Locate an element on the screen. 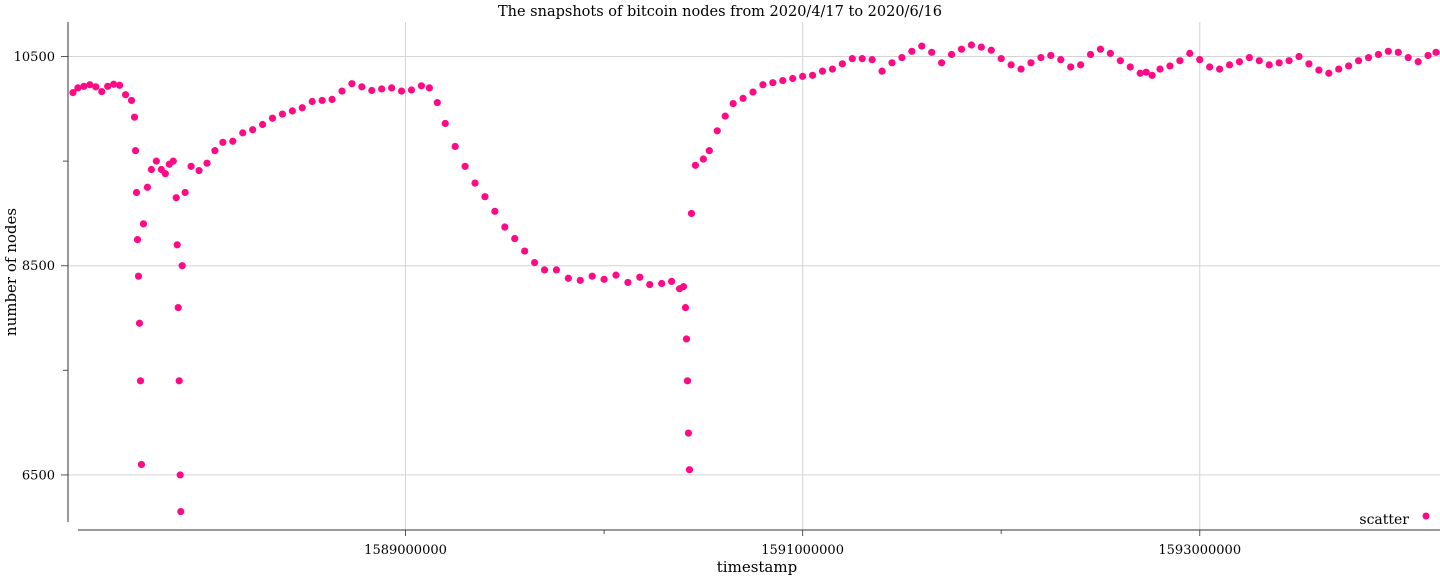  x-tick-label: 1591000000 is located at coordinates (802, 550).